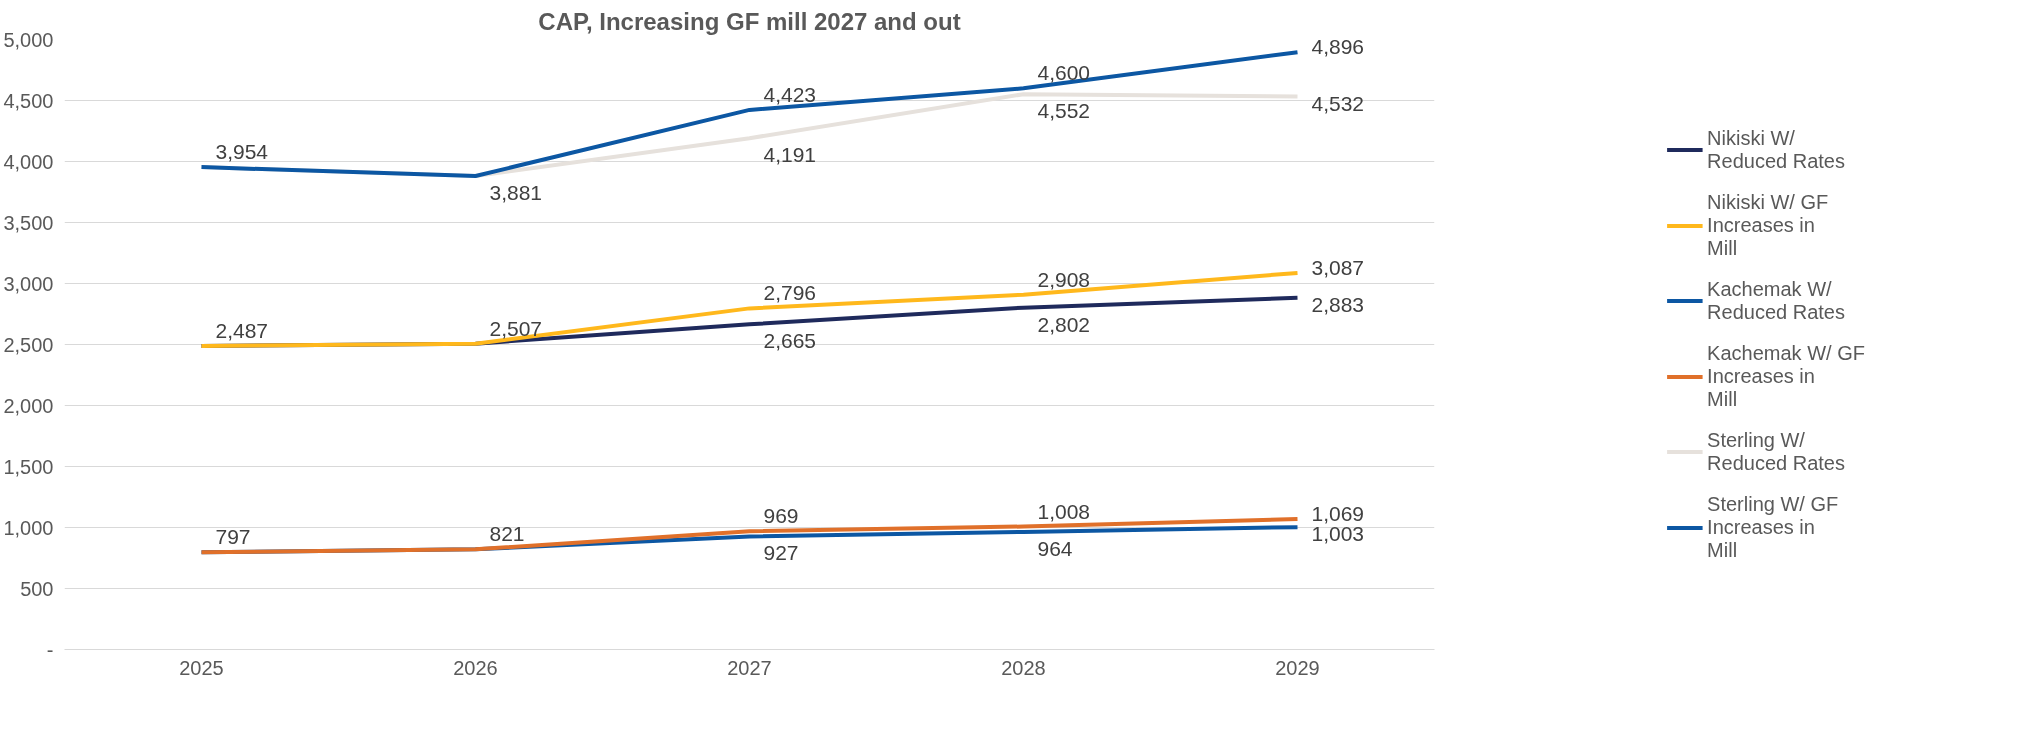  What do you see at coordinates (507, 534) in the screenshot?
I see `data-label: 821` at bounding box center [507, 534].